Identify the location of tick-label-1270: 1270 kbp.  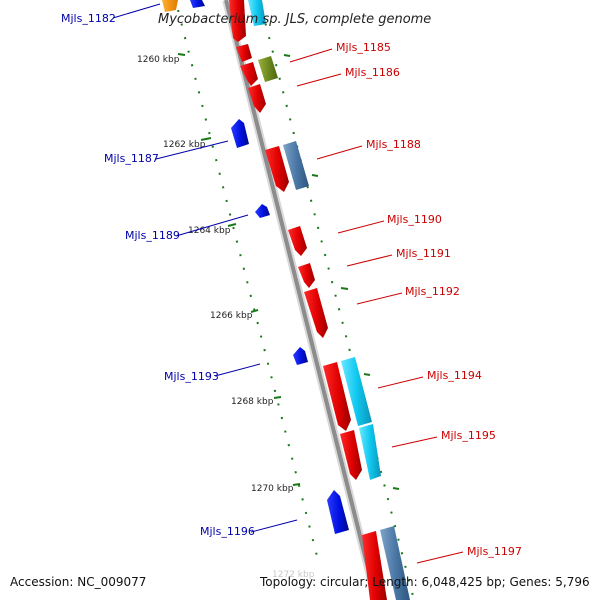
(272, 489).